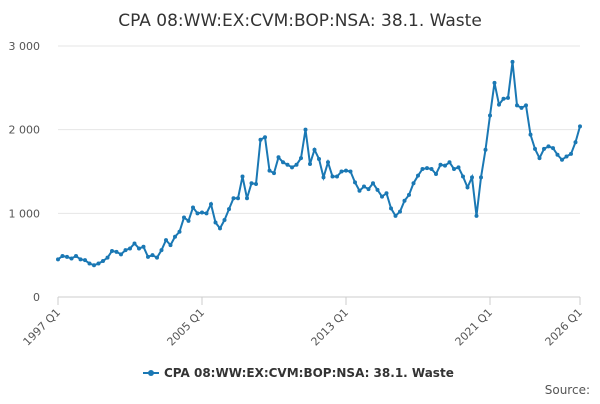  Describe the element at coordinates (186, 327) in the screenshot. I see `x-tick-label: 2005 Q1` at that location.